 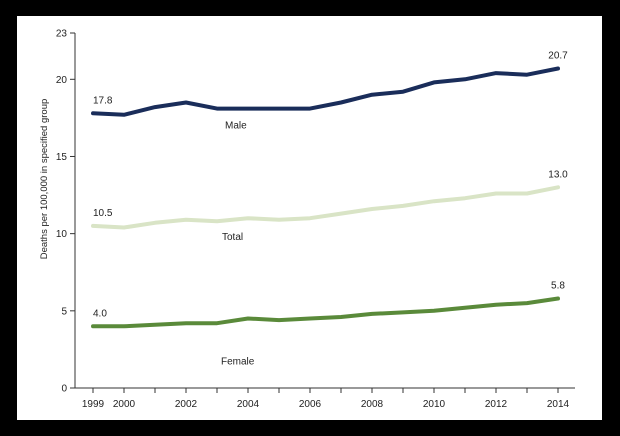 I want to click on y-tick-label: 20, so click(x=62, y=80).